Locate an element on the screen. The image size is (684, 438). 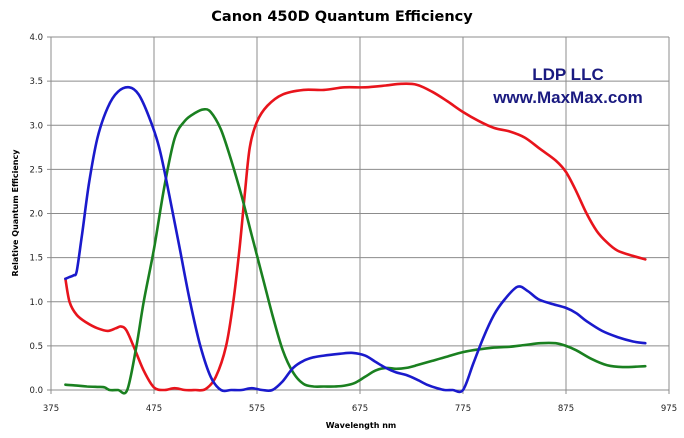
x-axis-label: Wavelength nm is located at coordinates (361, 425).